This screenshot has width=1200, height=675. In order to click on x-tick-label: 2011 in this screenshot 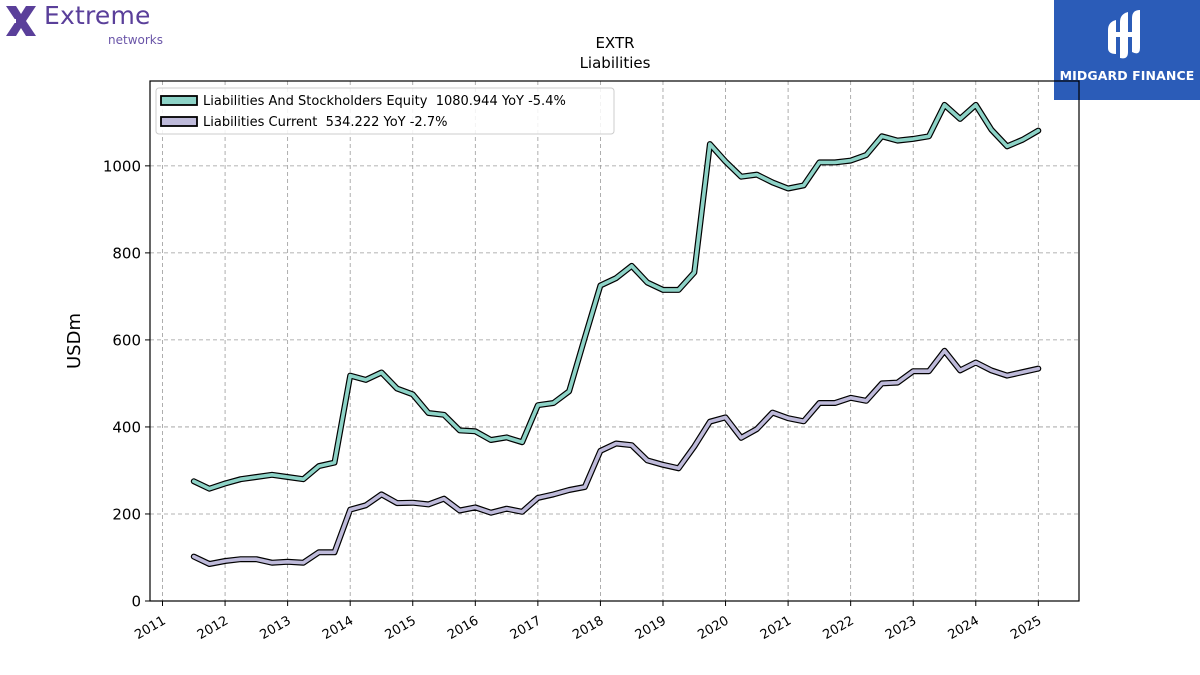, I will do `click(150, 628)`.